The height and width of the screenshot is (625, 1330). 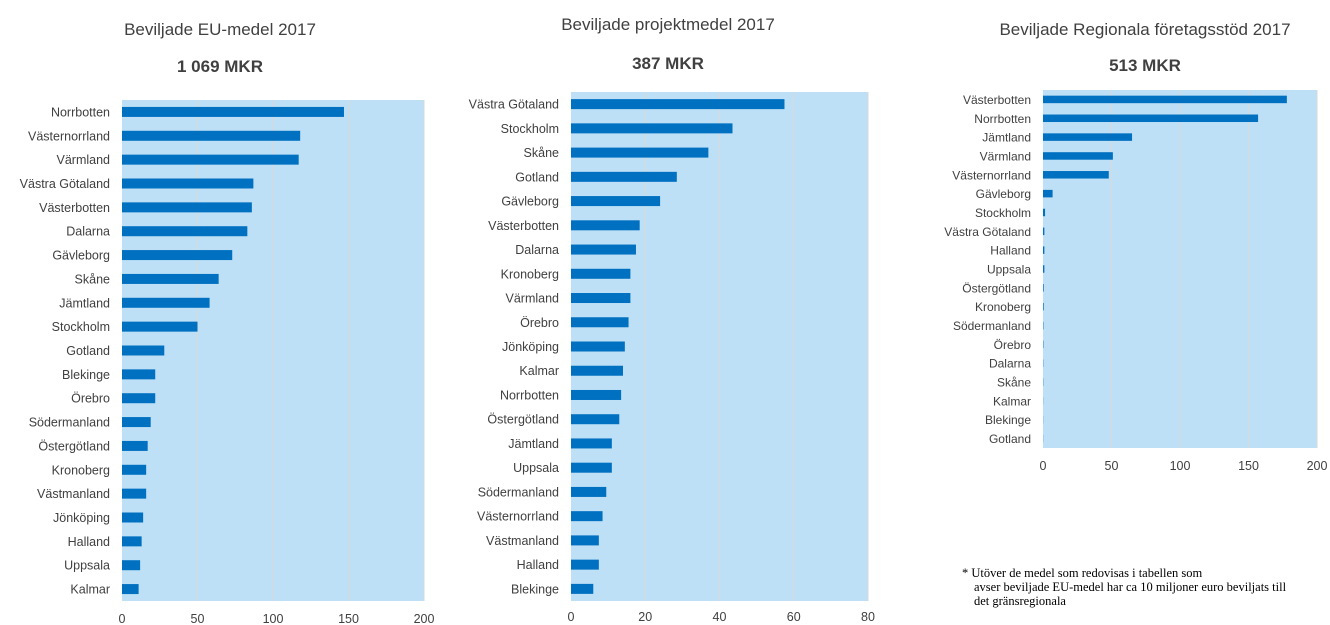 I want to click on x-tick-label: 40, so click(x=720, y=617).